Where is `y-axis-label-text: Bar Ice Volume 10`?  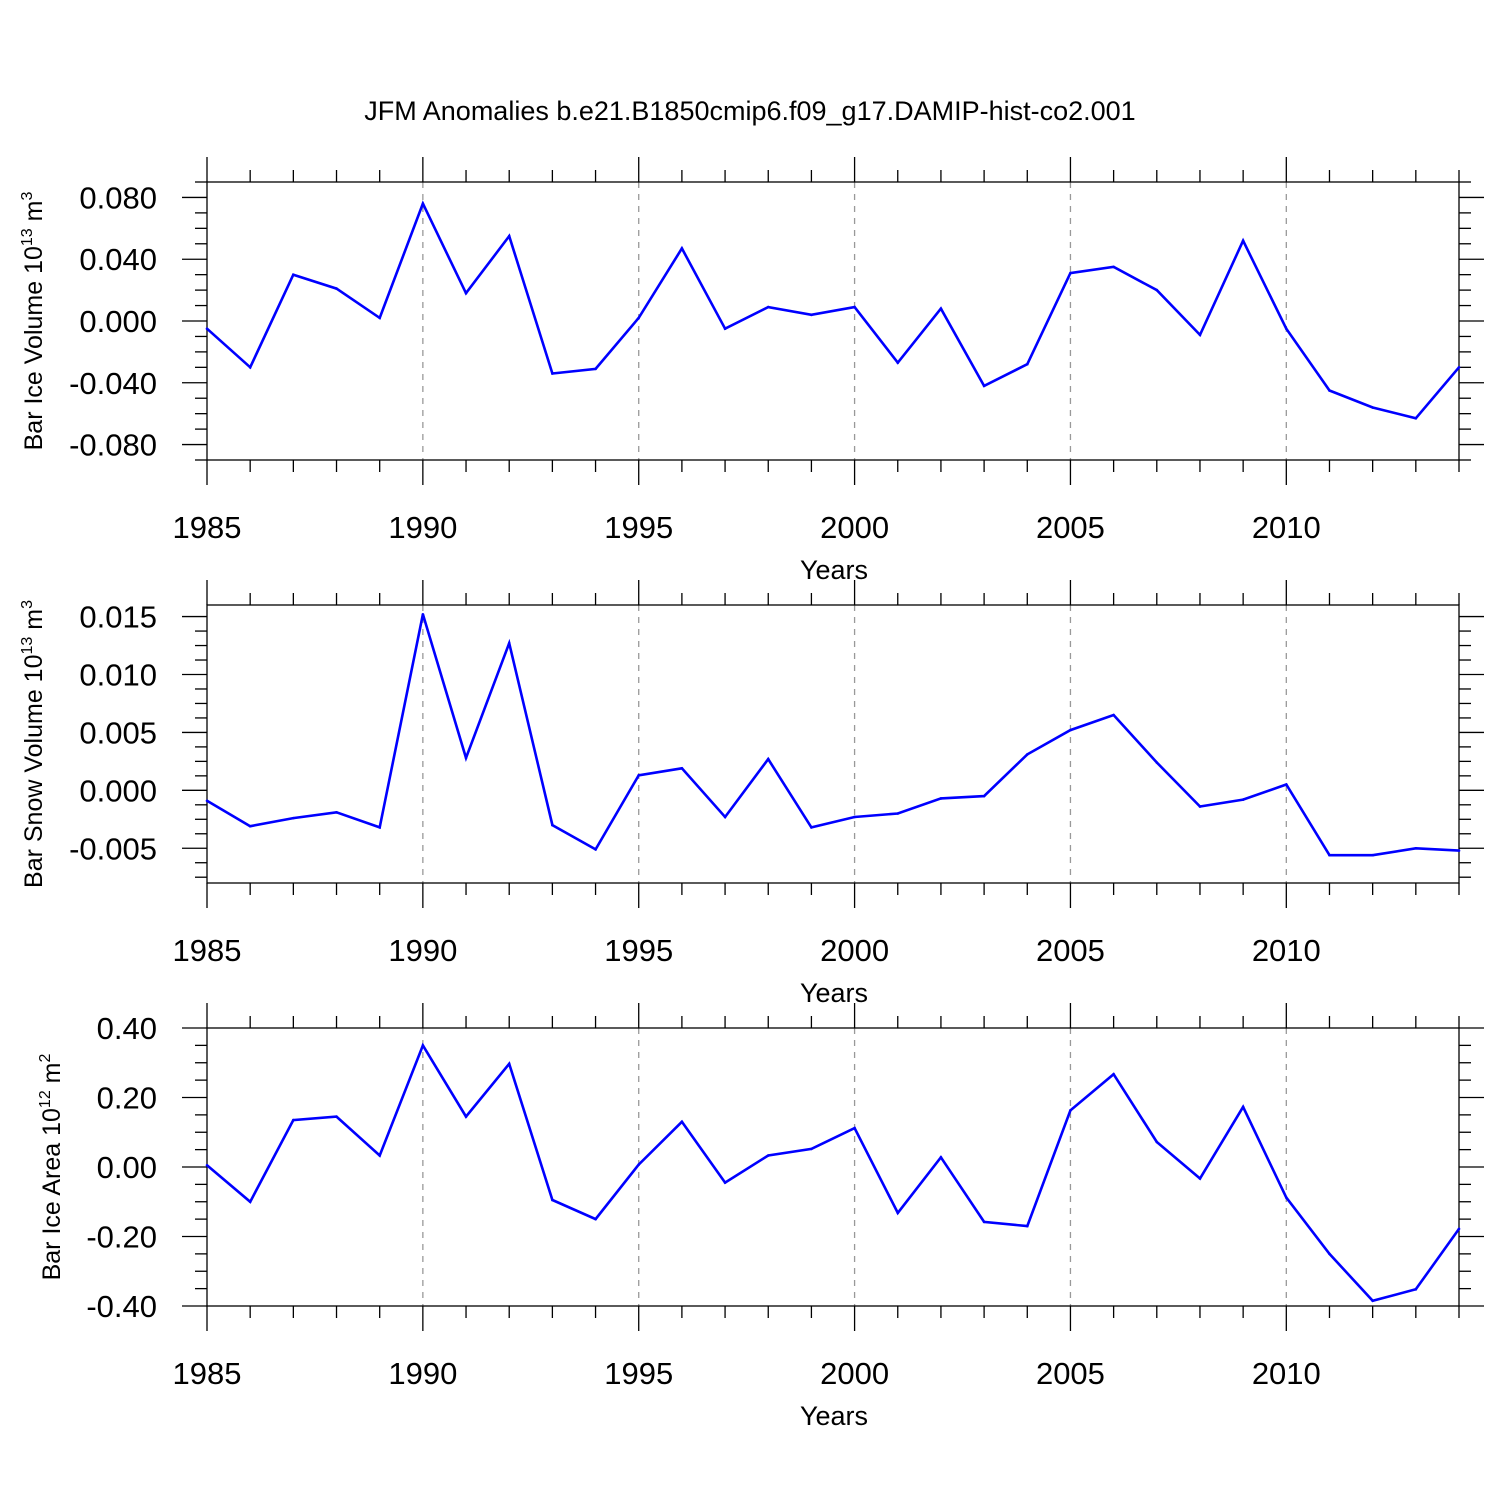
y-axis-label-text: Bar Ice Volume 10 is located at coordinates (34, 348).